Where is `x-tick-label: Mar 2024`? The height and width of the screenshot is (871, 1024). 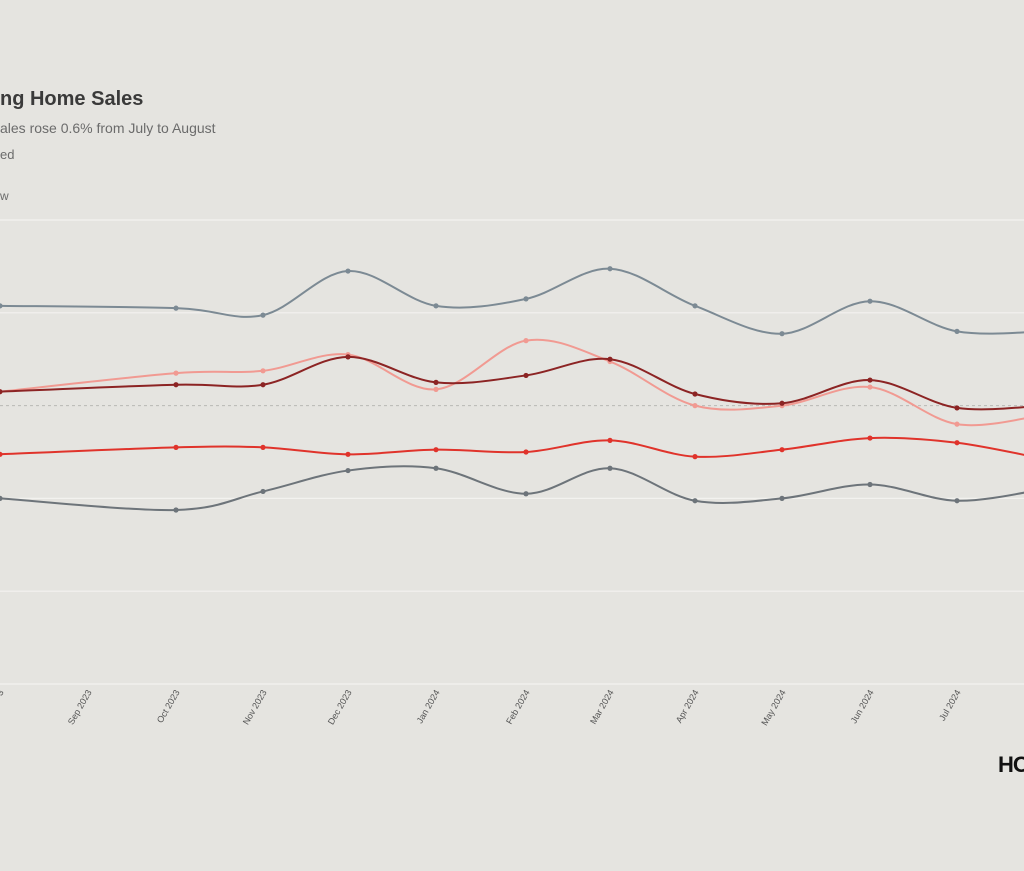
x-tick-label: Mar 2024 is located at coordinates (602, 707).